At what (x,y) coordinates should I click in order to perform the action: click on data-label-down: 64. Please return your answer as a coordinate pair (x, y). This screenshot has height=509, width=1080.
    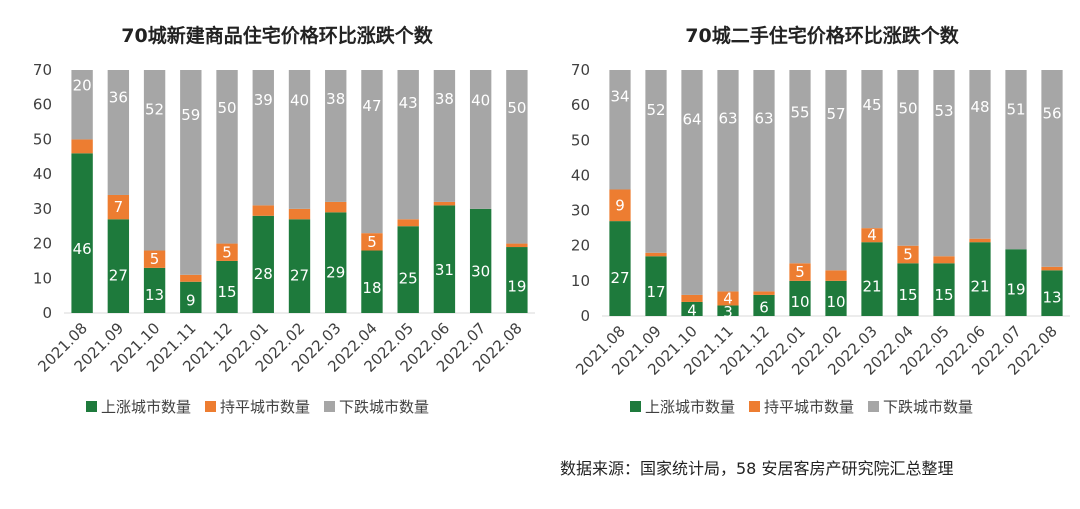
    Looking at the image, I should click on (691, 119).